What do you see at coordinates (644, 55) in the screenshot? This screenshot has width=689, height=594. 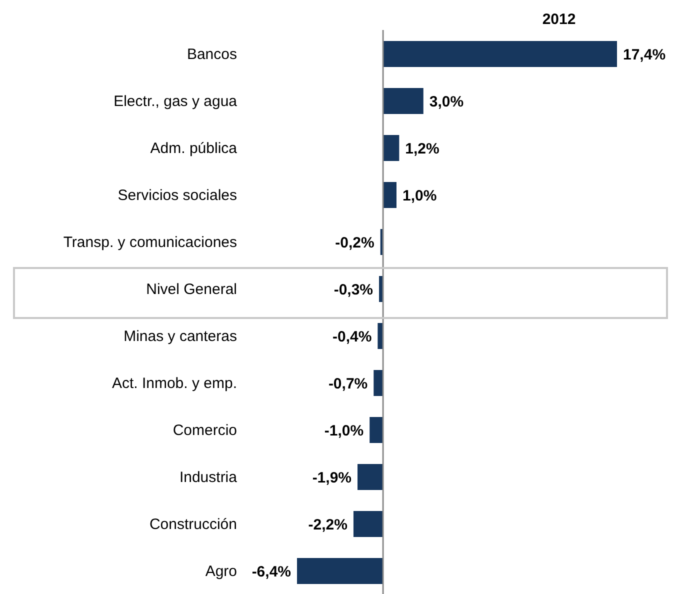 I see `data-label: 17,4%` at bounding box center [644, 55].